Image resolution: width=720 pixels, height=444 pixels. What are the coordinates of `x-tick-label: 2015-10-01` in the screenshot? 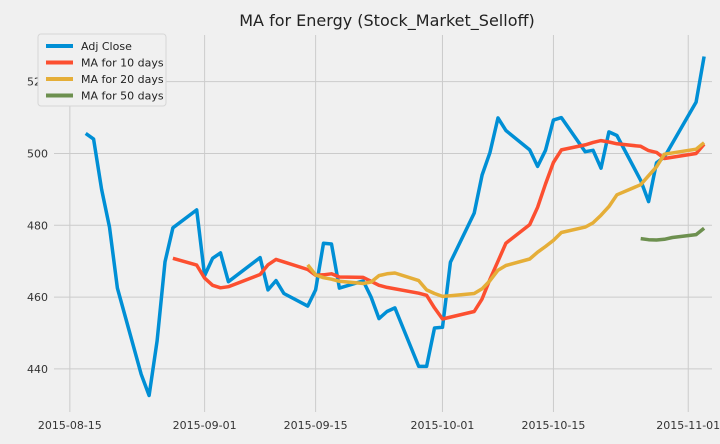 It's located at (442, 425).